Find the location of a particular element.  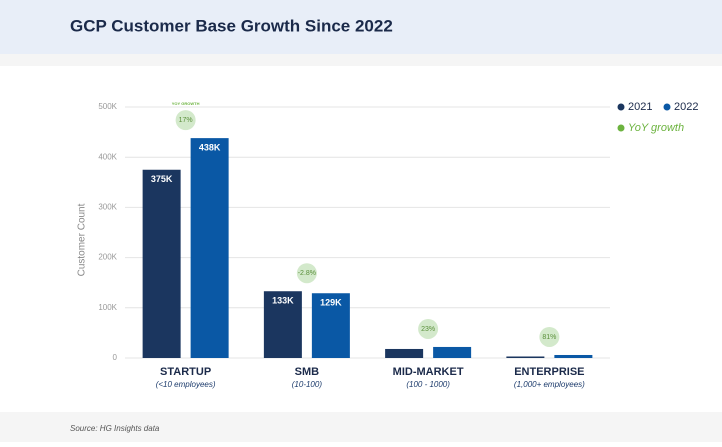

value-label: 133K is located at coordinates (283, 301).